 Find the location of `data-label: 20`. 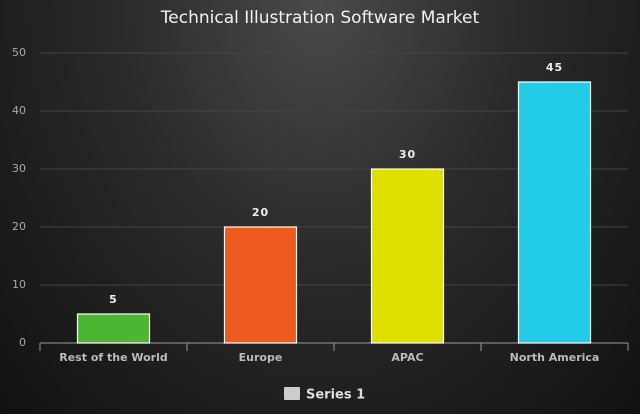

data-label: 20 is located at coordinates (260, 212).